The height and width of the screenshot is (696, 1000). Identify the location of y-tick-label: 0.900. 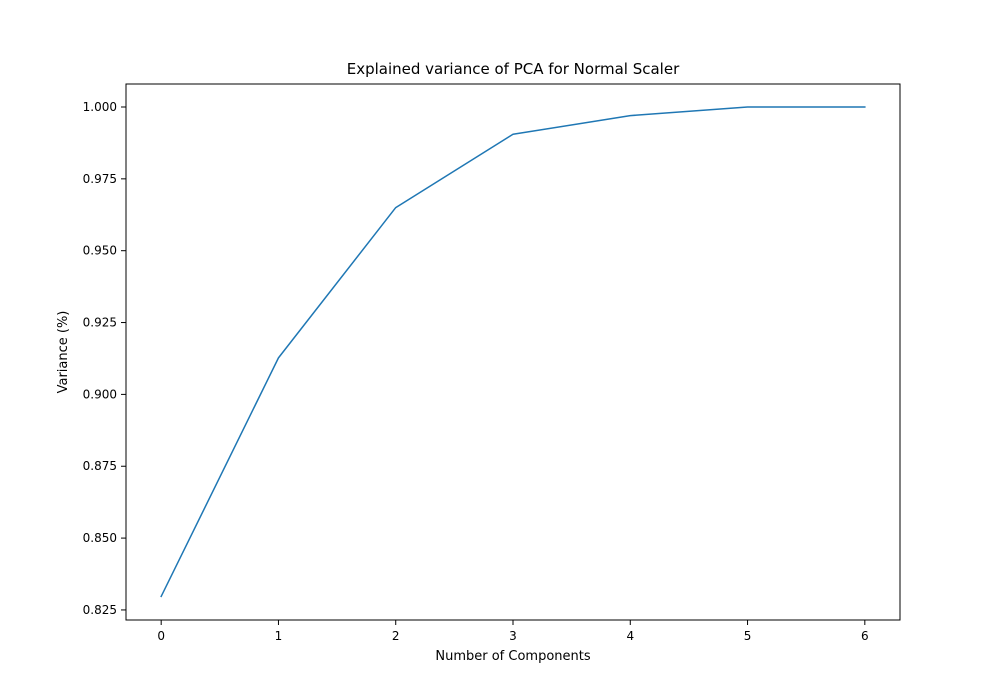
(100, 394).